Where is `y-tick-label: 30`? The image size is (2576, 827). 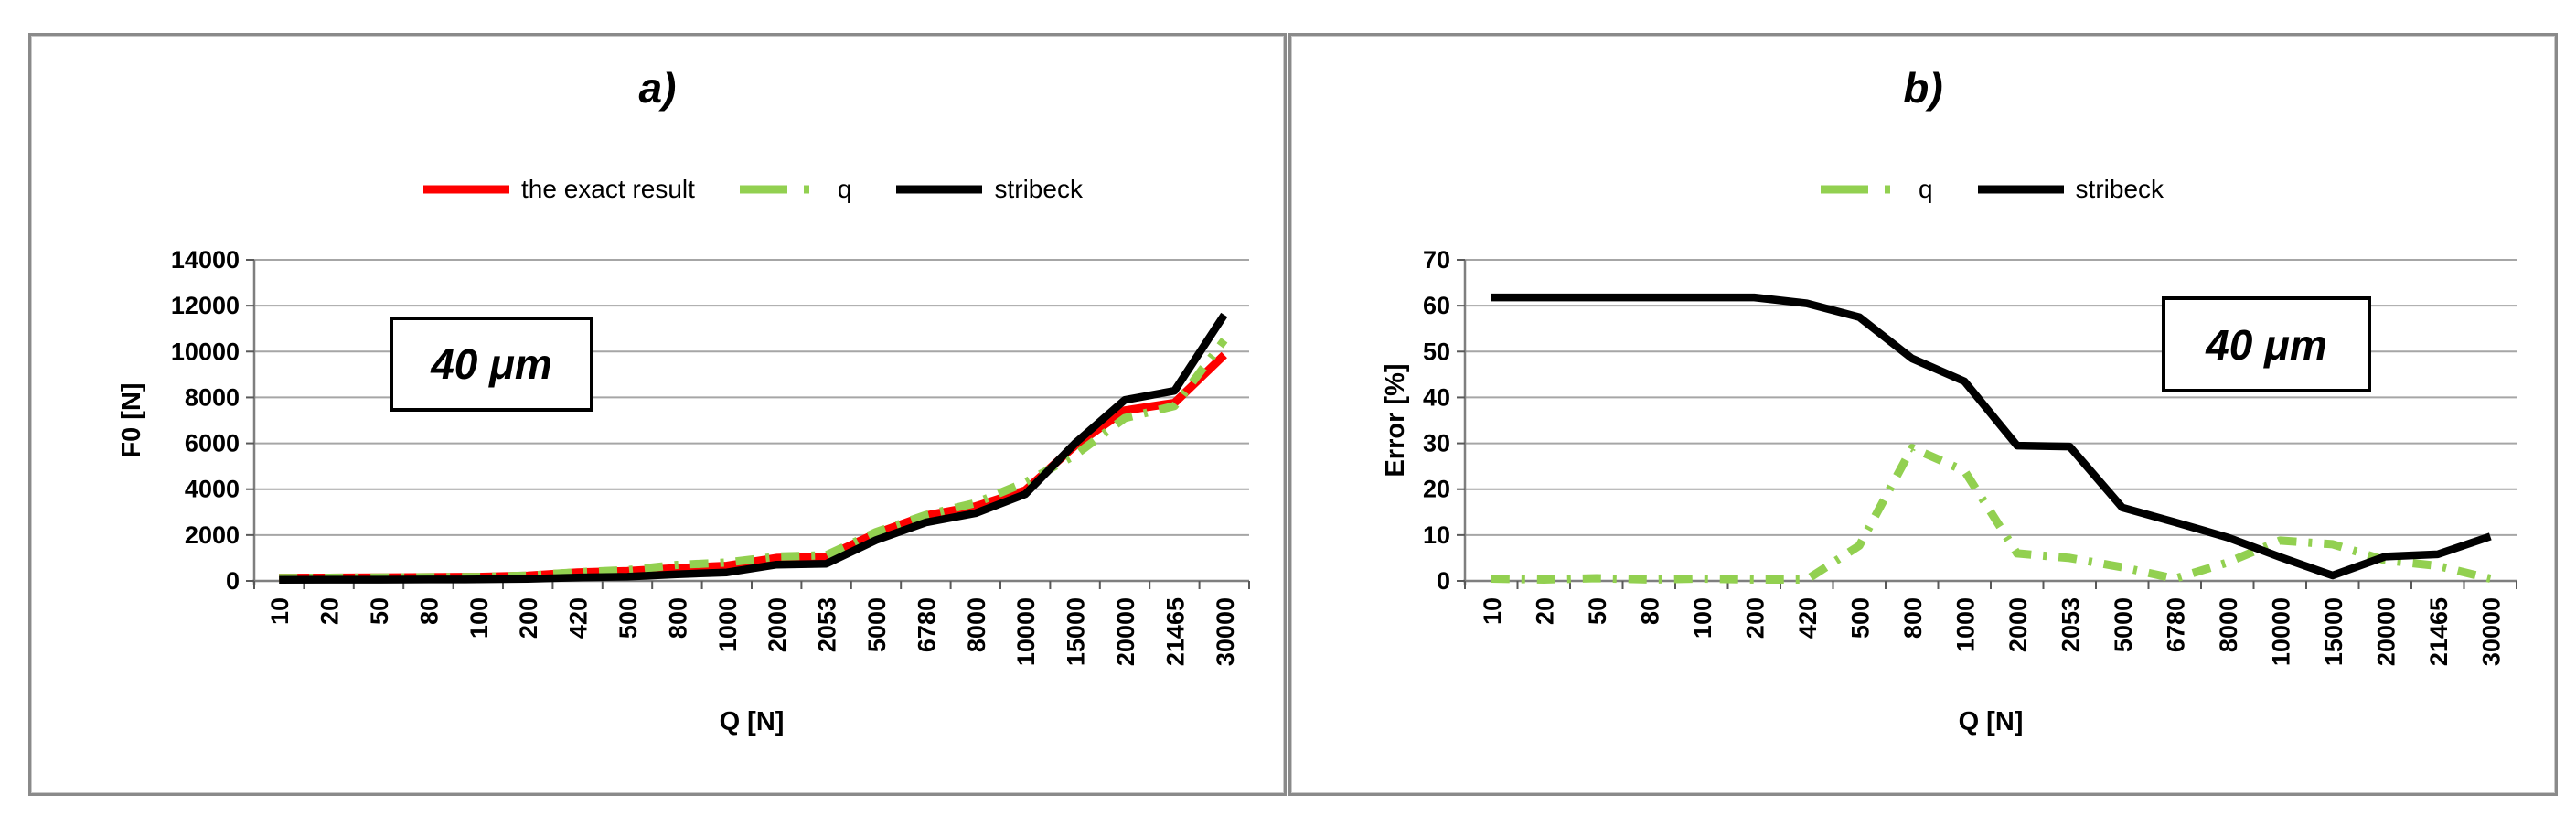
y-tick-label: 30 is located at coordinates (1436, 443).